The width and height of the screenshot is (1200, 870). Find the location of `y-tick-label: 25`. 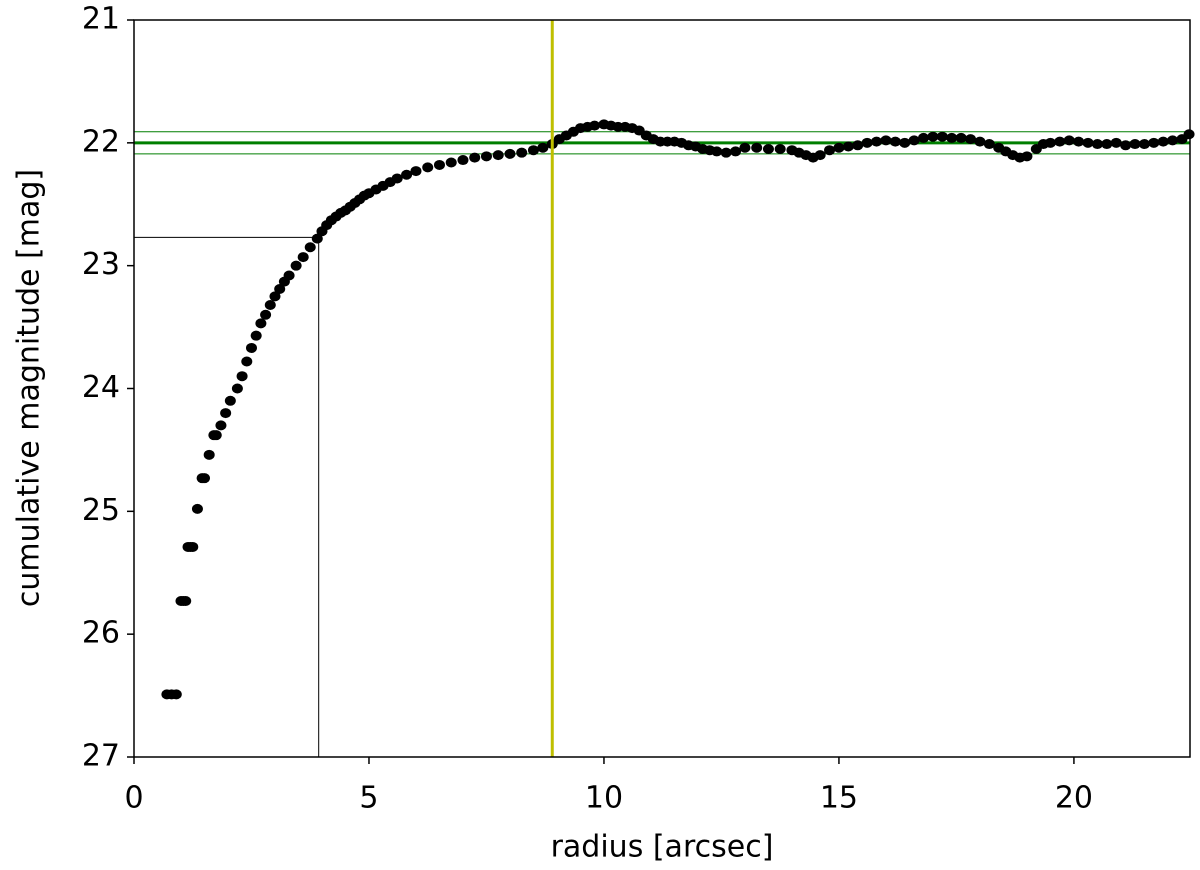

y-tick-label: 25 is located at coordinates (101, 510).